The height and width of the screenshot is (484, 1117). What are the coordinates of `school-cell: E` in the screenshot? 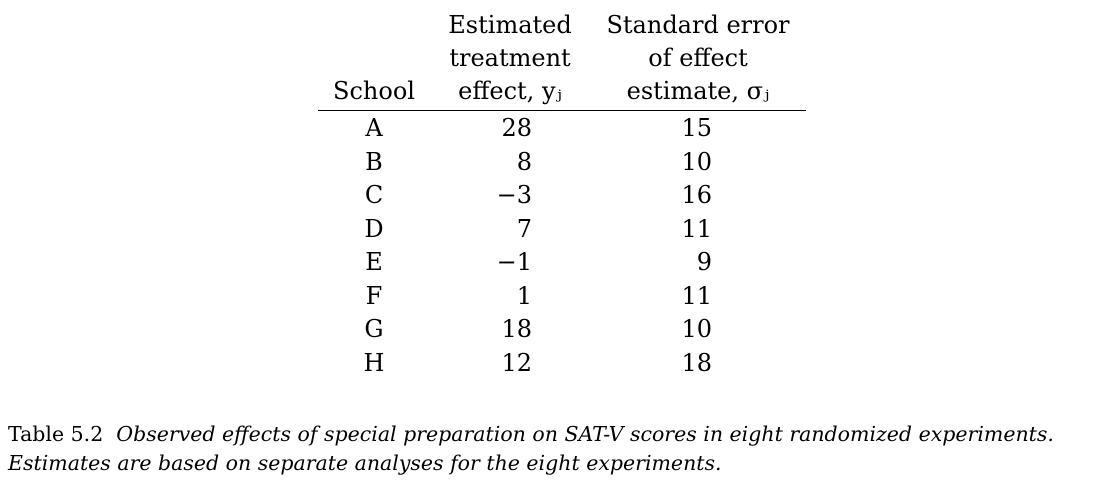 It's located at (374, 262).